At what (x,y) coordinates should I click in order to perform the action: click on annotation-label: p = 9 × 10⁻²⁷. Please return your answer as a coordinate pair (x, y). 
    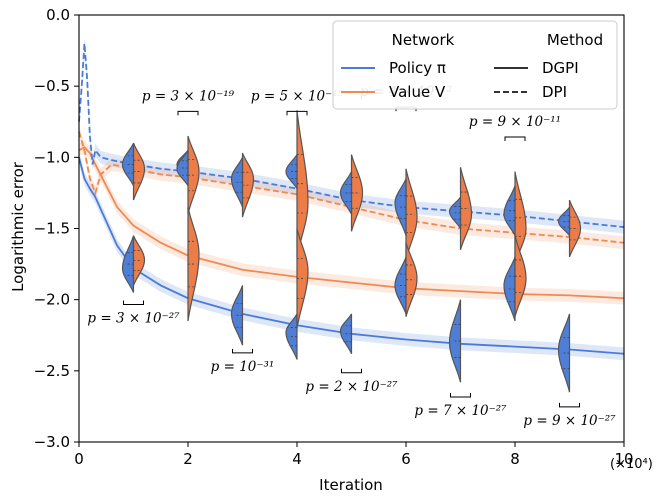
    Looking at the image, I should click on (569, 421).